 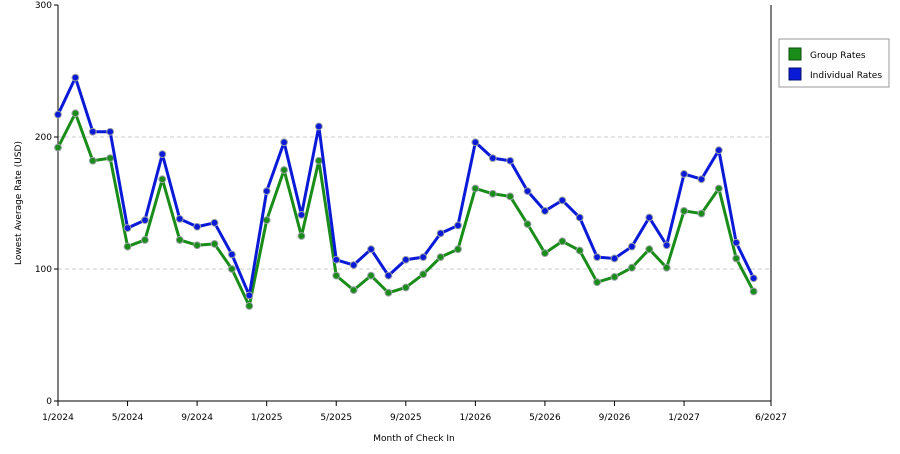 What do you see at coordinates (318, 126) in the screenshot?
I see `data-point-individual-rates-4/2025` at bounding box center [318, 126].